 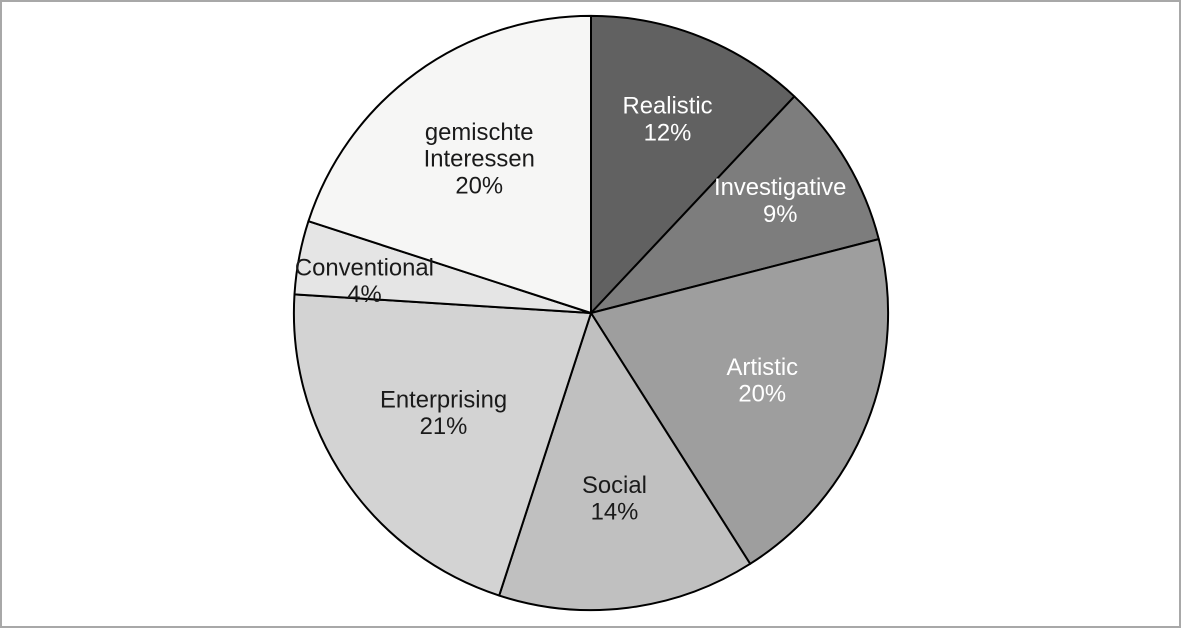 I want to click on pie-slice-label-investigative: Investigative 9%, so click(x=780, y=201).